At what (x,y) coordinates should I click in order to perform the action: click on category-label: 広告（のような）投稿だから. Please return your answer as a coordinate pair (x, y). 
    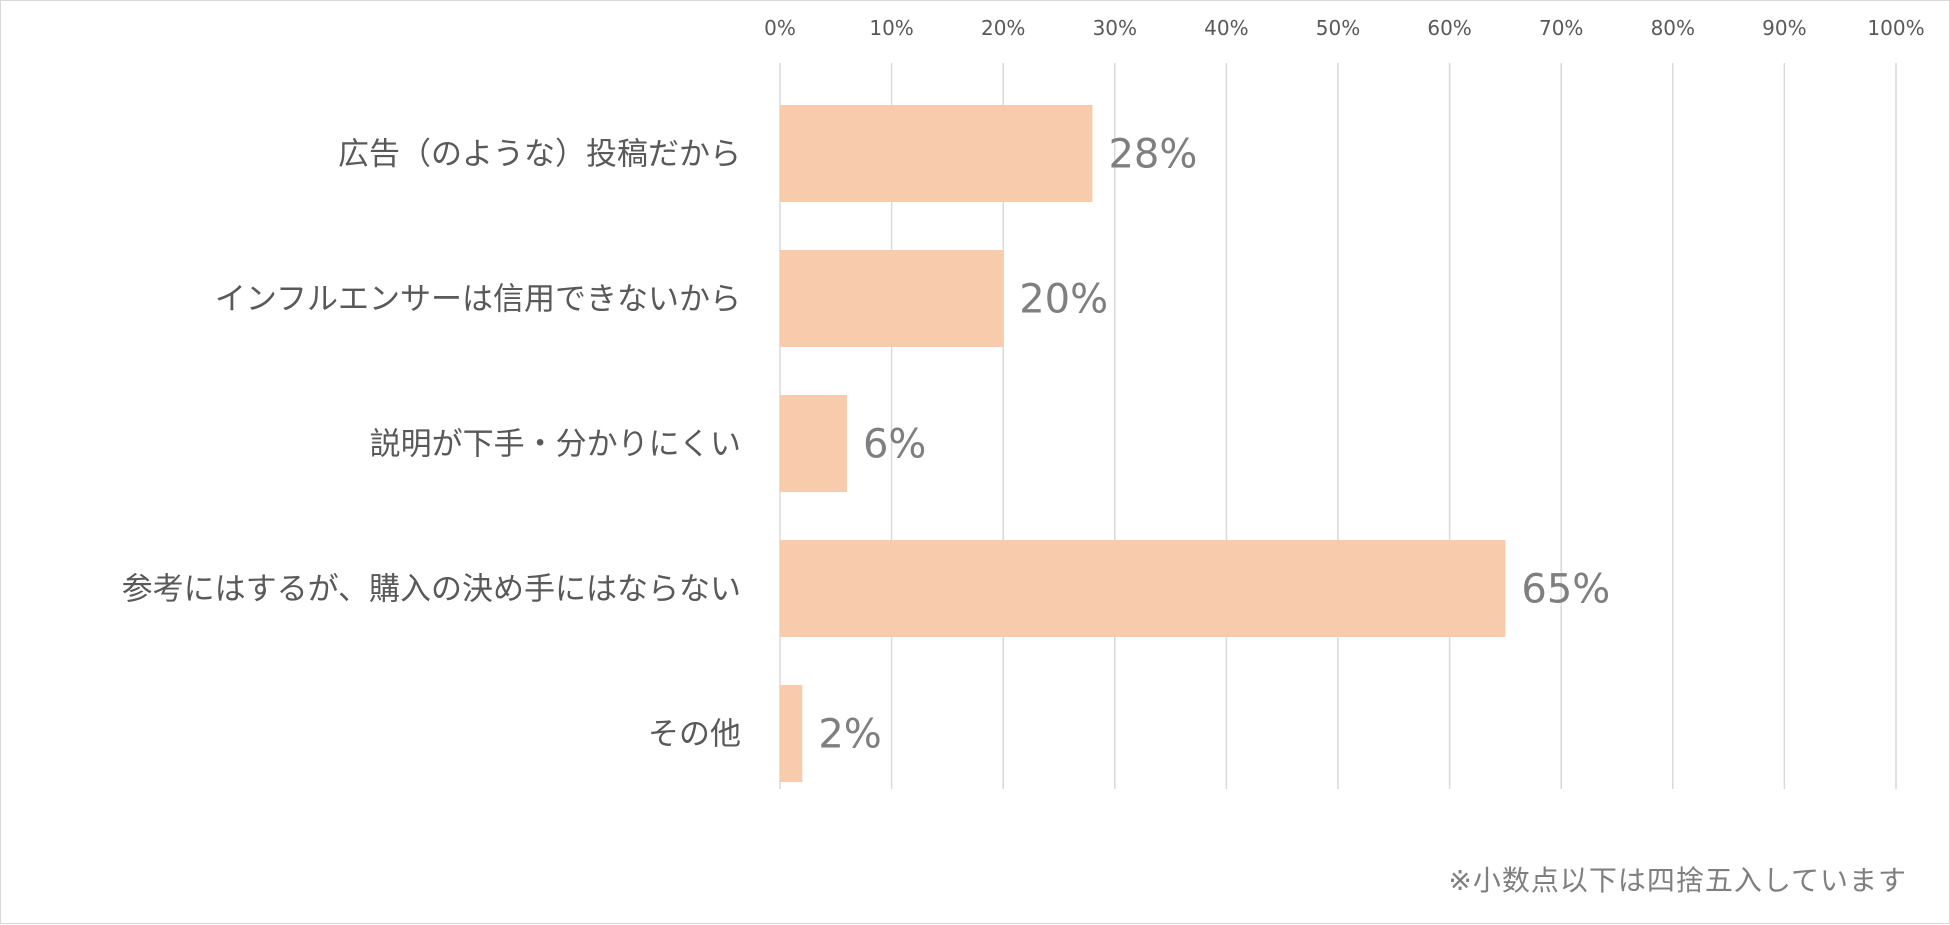
    Looking at the image, I should click on (539, 155).